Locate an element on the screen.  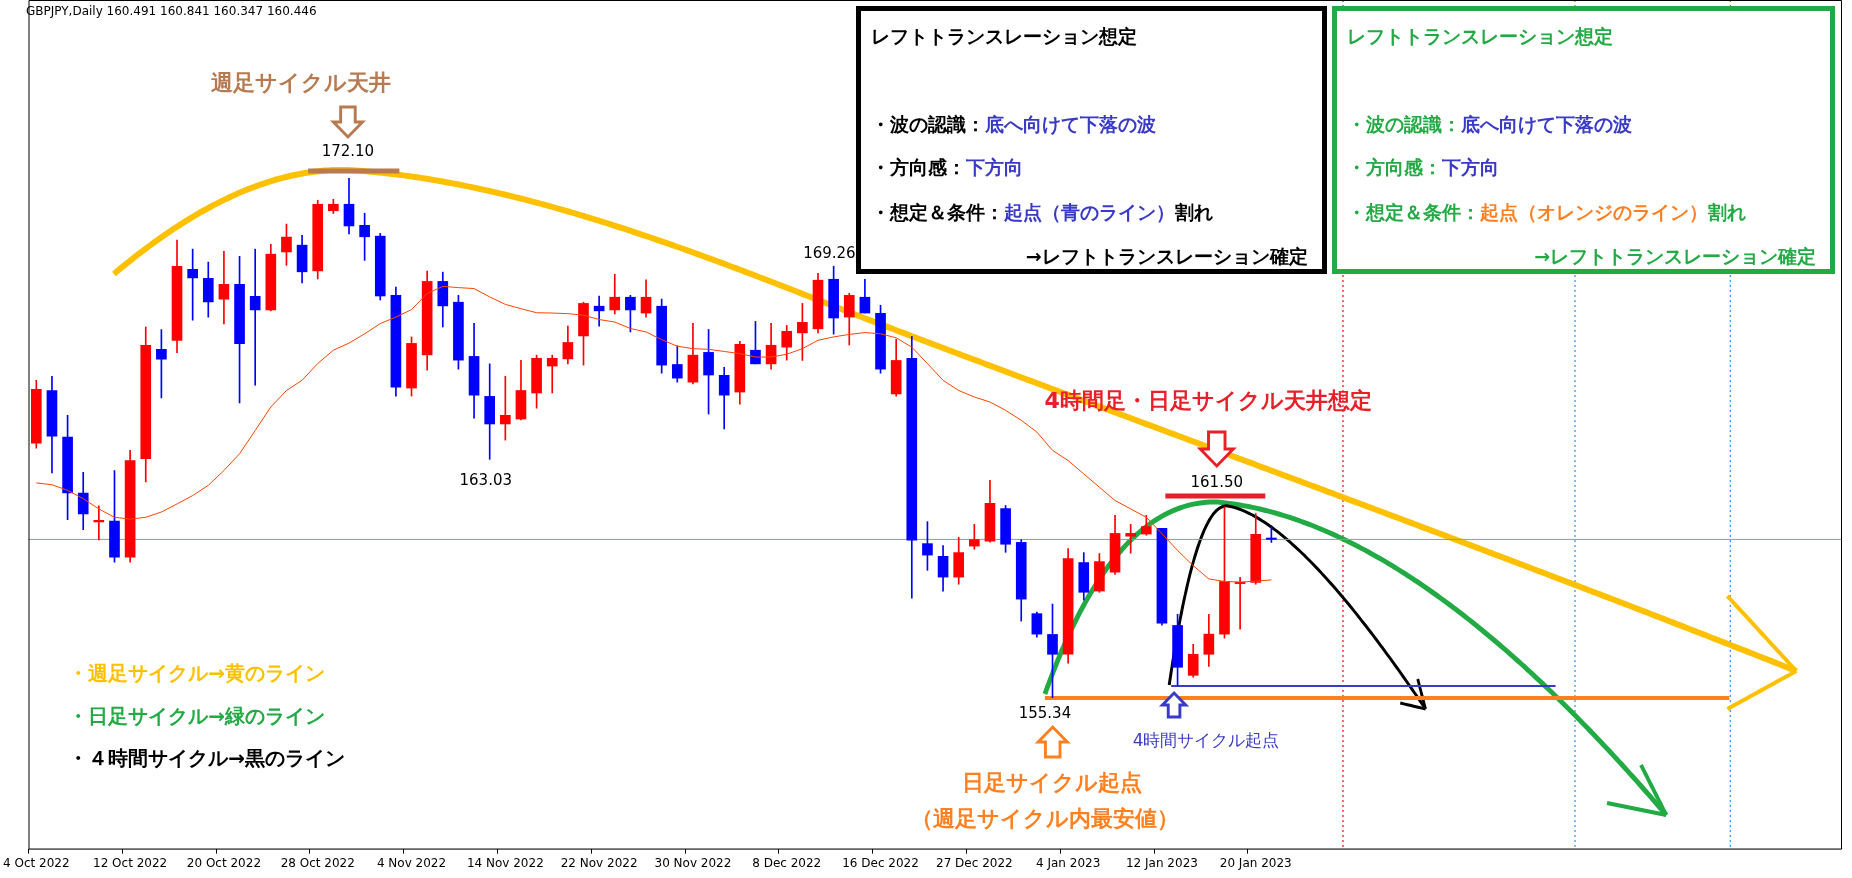
annotation: 4時間サイクル起点 is located at coordinates (1206, 740).